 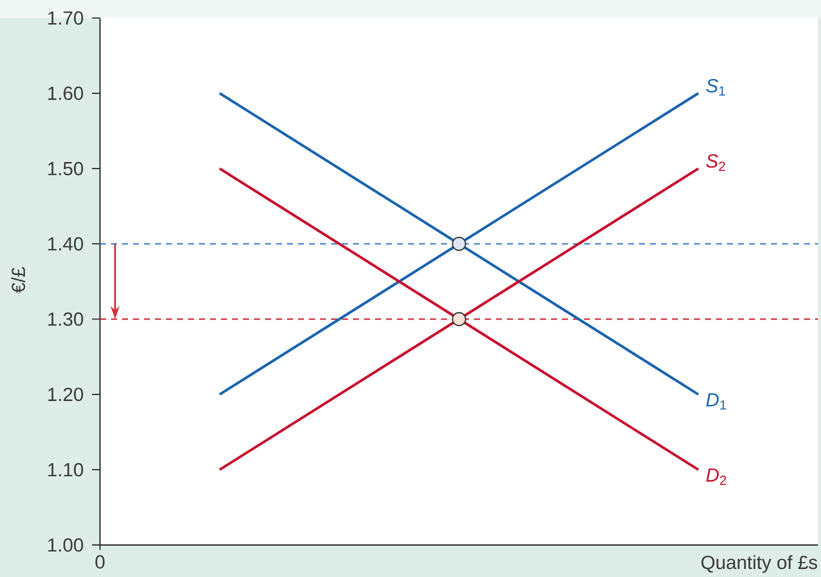 What do you see at coordinates (716, 401) in the screenshot?
I see `series-label: D$_{1}$` at bounding box center [716, 401].